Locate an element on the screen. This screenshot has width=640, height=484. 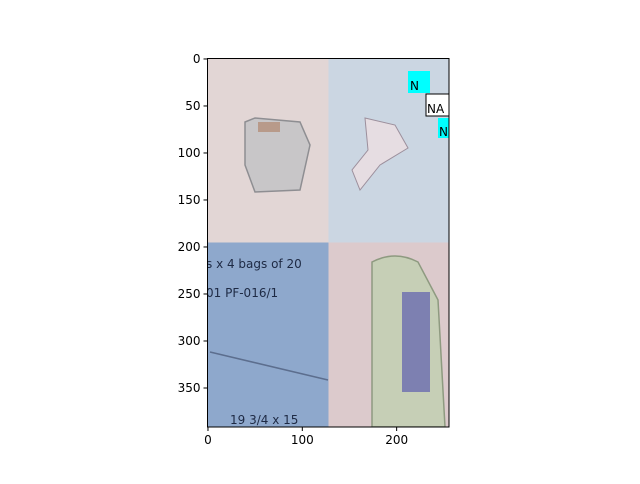
y-tick-label: 150 is located at coordinates (189, 200).